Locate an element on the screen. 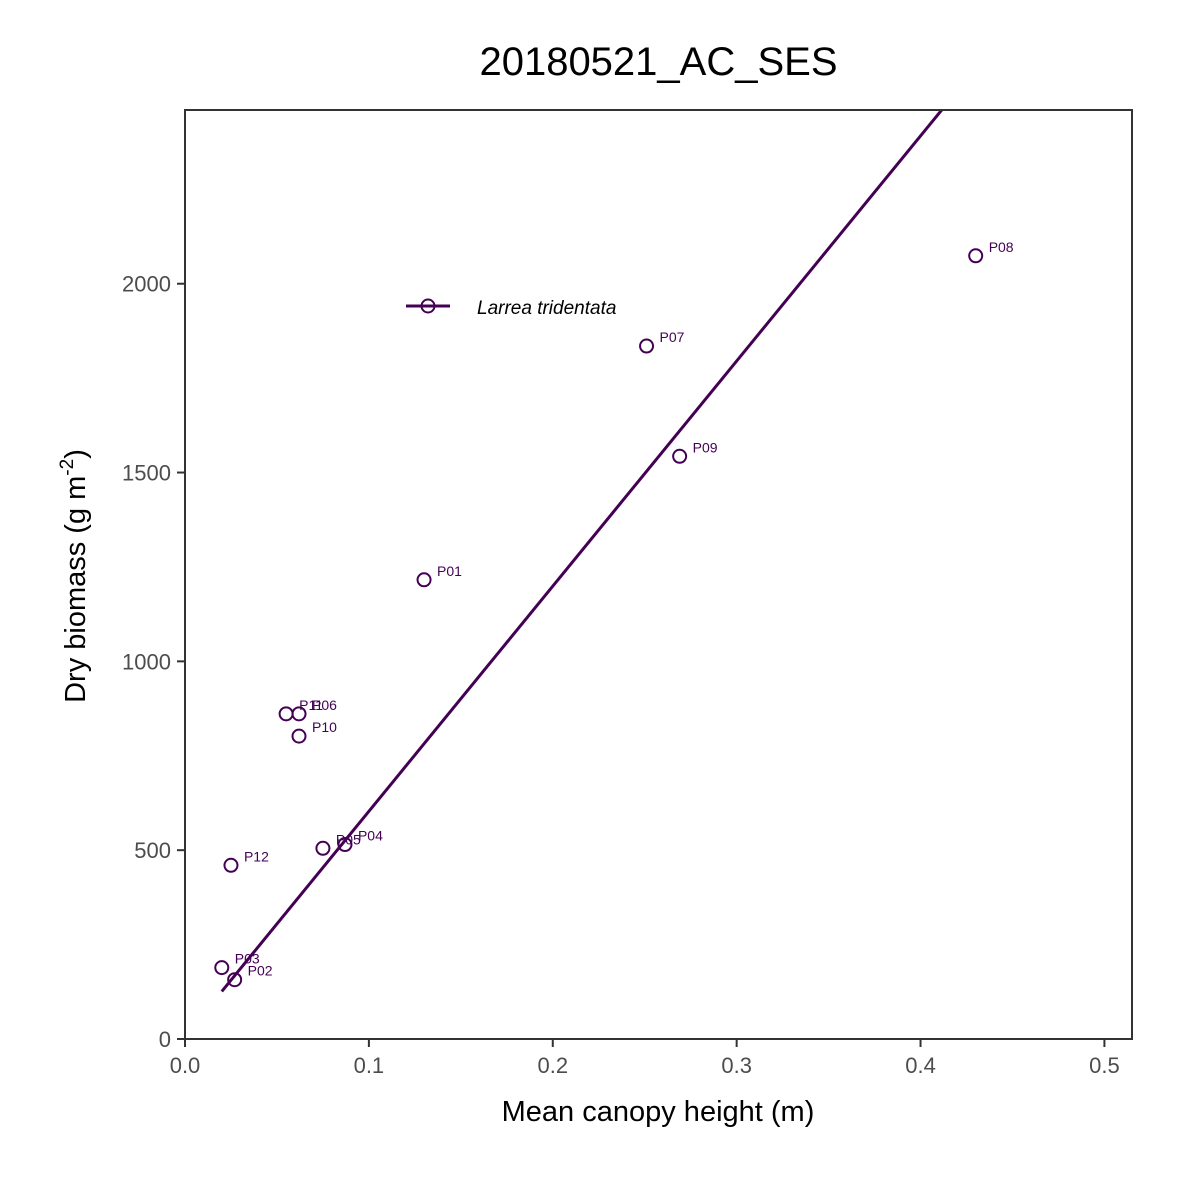  point-label: P09 is located at coordinates (705, 447).